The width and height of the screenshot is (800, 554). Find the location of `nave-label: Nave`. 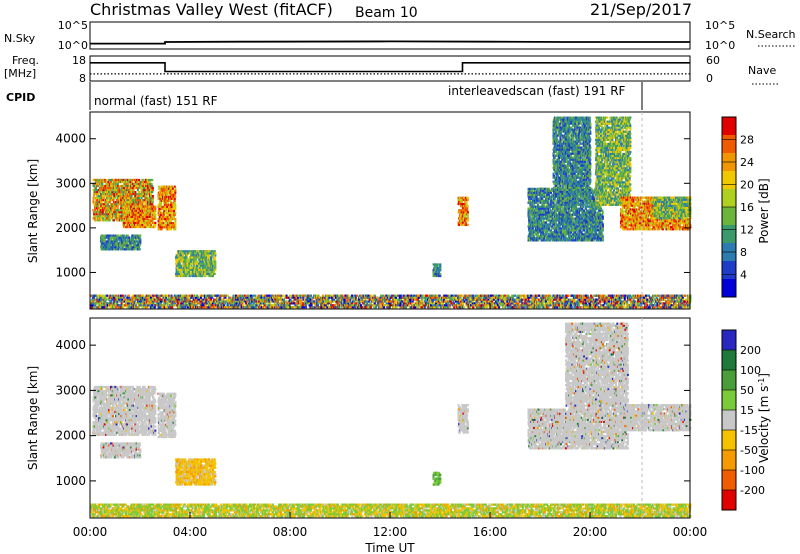

nave-label: Nave is located at coordinates (762, 70).